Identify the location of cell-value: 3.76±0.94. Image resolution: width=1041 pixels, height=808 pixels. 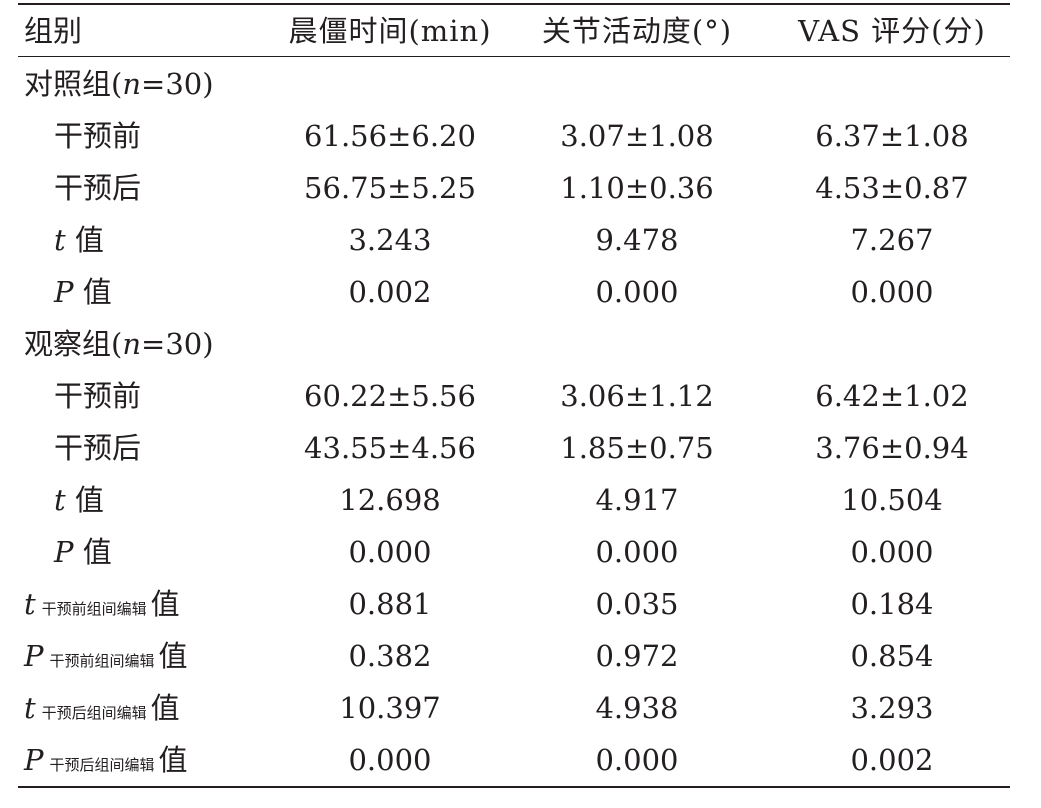
(892, 448).